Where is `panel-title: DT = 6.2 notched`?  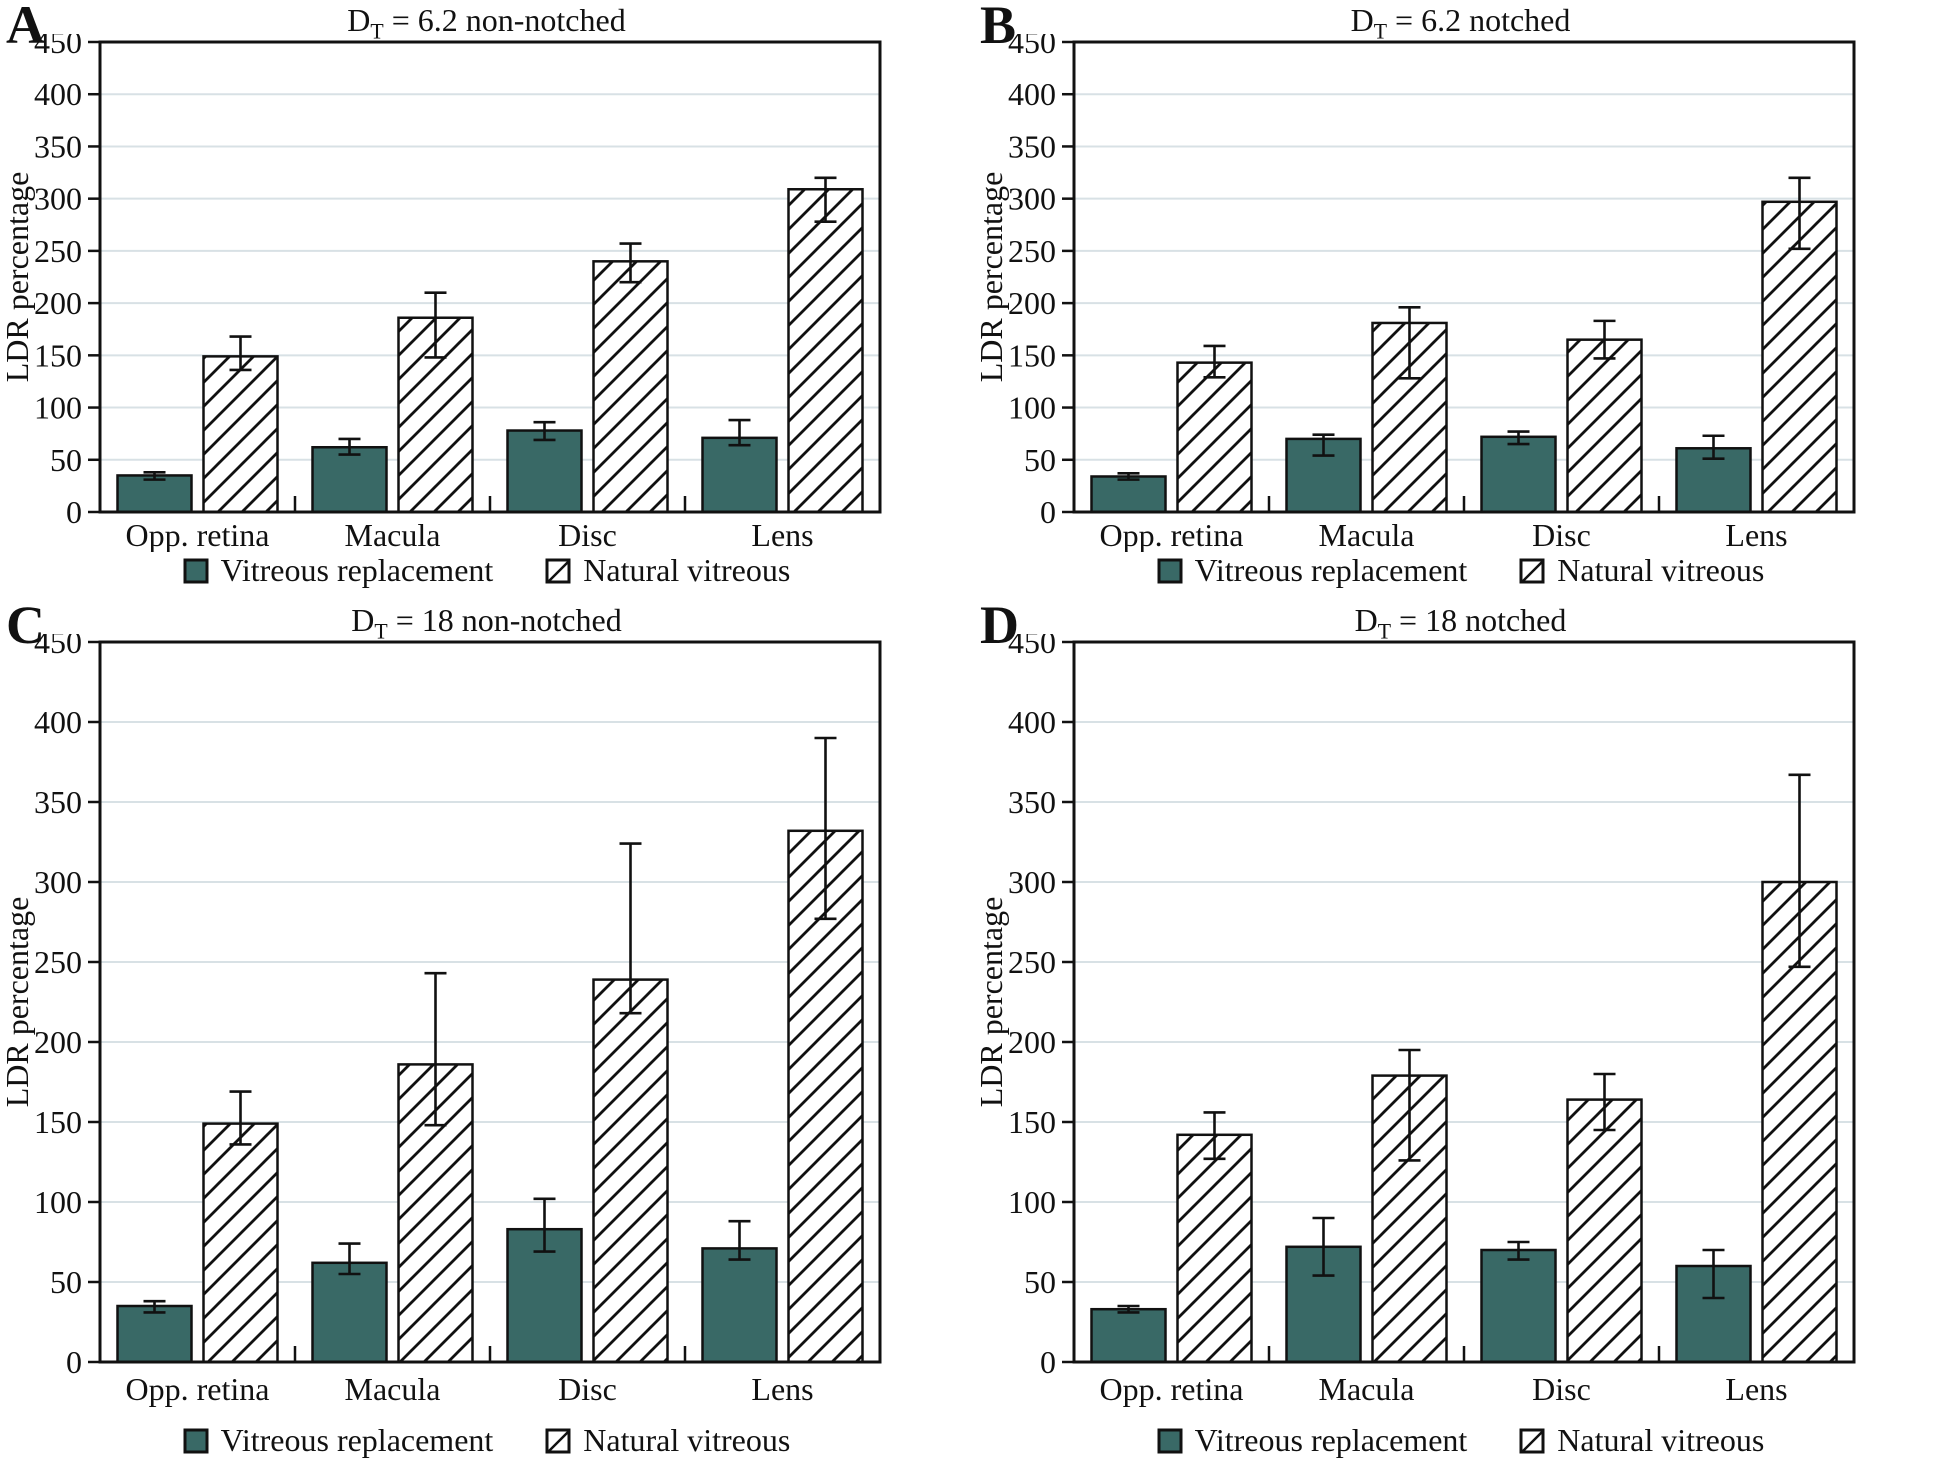
panel-title: DT = 6.2 notched is located at coordinates (1460, 23).